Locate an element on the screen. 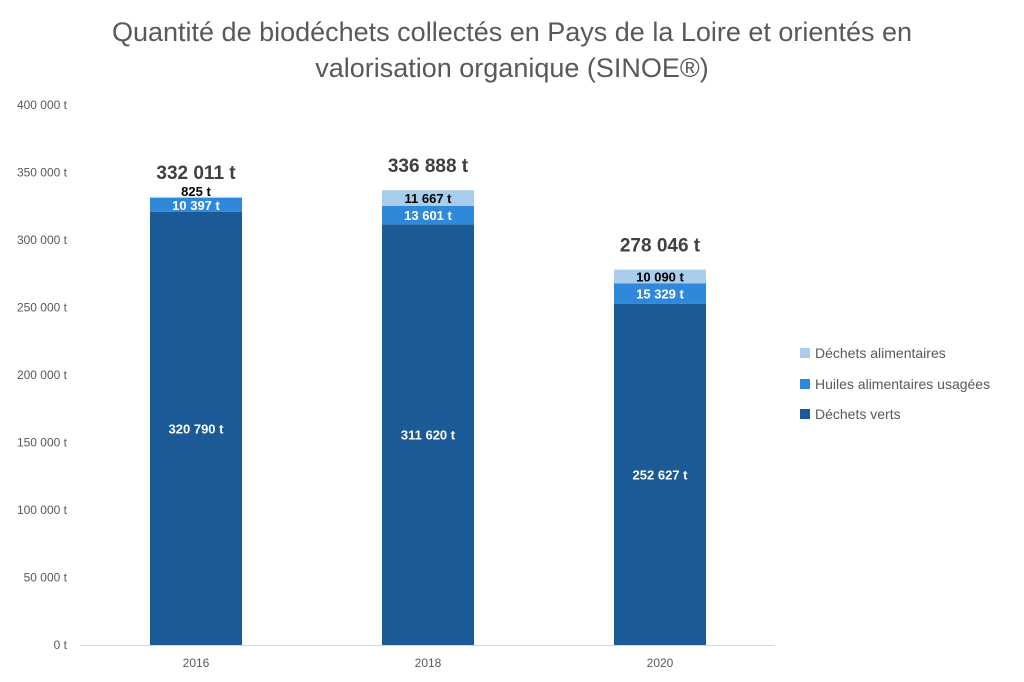 This screenshot has width=1024, height=682. bar-data-label: 311 620 t is located at coordinates (428, 435).